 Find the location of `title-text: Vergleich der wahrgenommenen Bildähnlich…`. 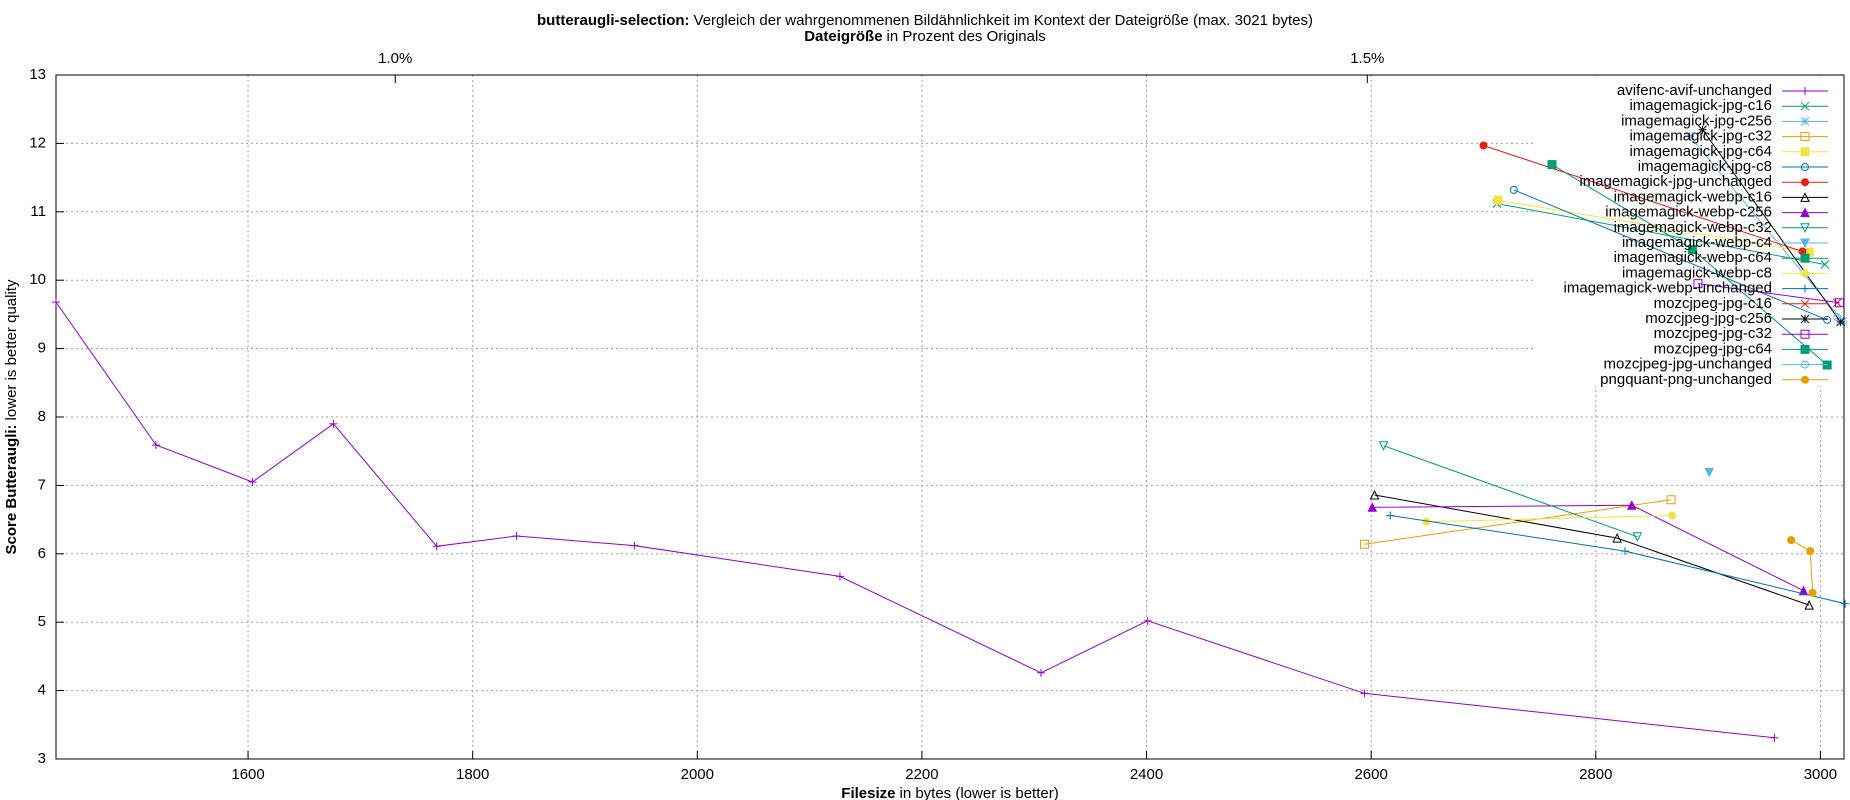

title-text: Vergleich der wahrgenommenen Bildähnlich… is located at coordinates (1003, 20).